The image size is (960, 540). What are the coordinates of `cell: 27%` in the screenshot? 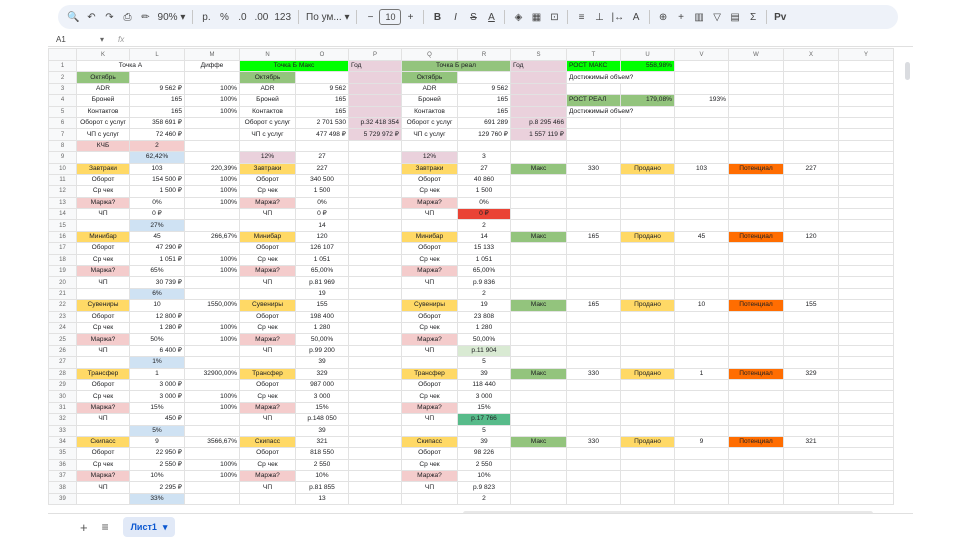 It's located at (157, 225).